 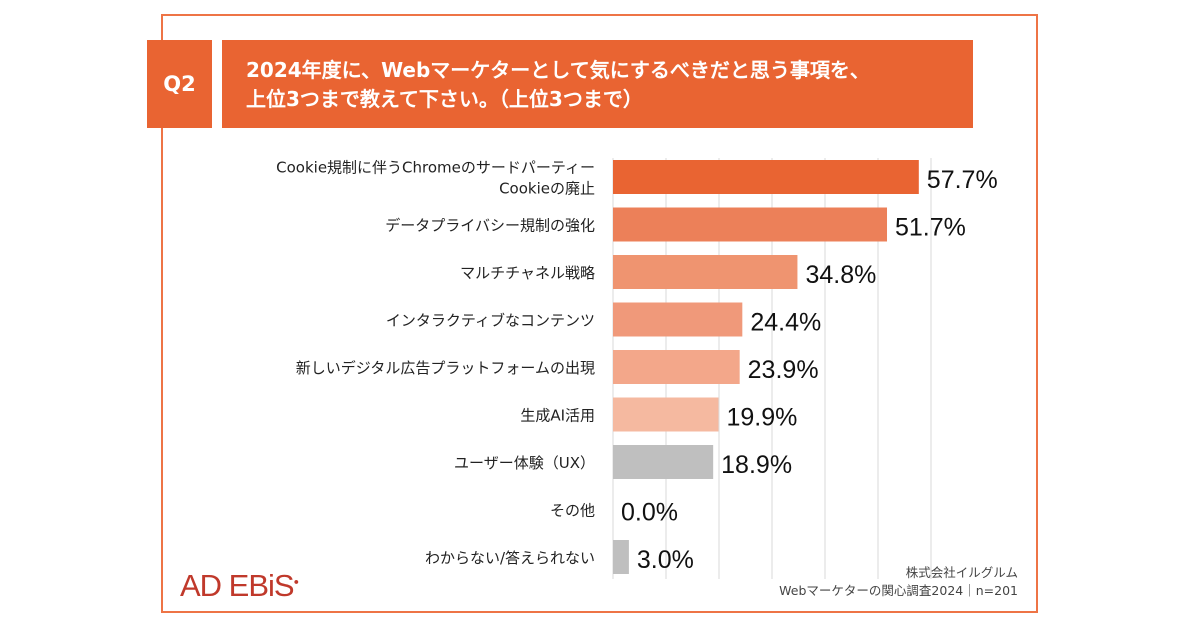 What do you see at coordinates (444, 99) in the screenshot?
I see `question-line: 上位3つまで教えて下さい。（上位3つまで）` at bounding box center [444, 99].